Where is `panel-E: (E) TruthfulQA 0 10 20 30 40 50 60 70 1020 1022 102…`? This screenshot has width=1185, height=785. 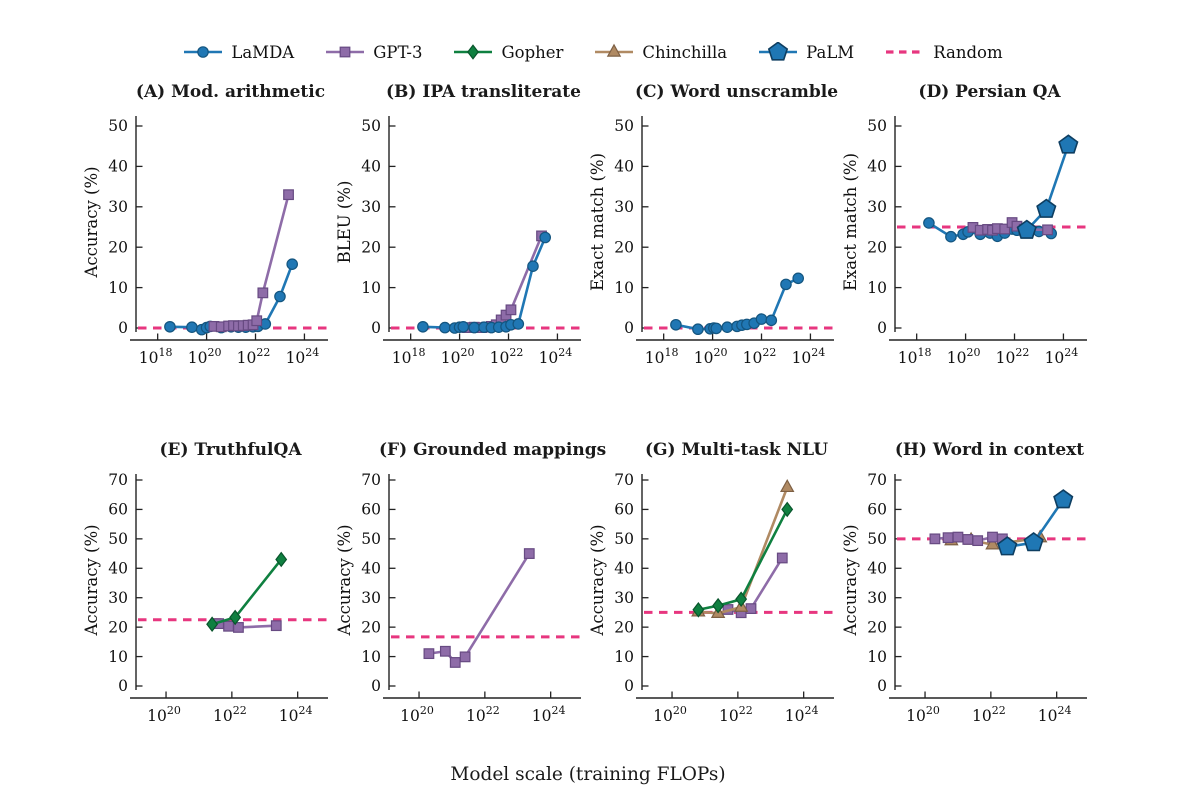
panel-E: (E) TruthfulQA 0 10 20 30 40 50 60 70 1020 1022 102… is located at coordinates (208, 598).